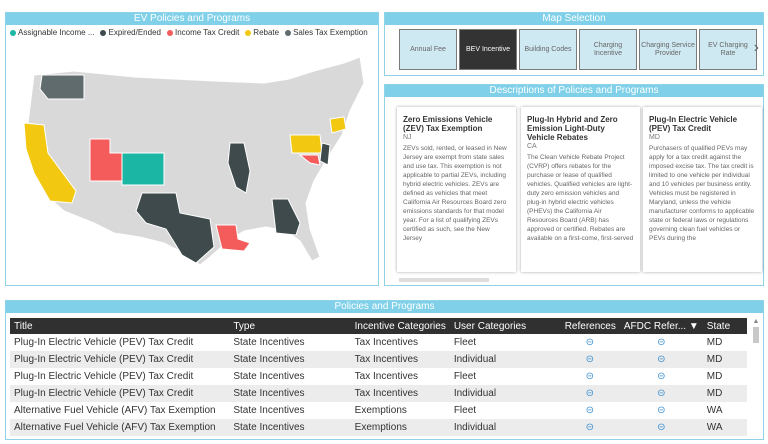 Image resolution: width=768 pixels, height=444 pixels. Describe the element at coordinates (714, 410) in the screenshot. I see `cell-state: WA` at that location.